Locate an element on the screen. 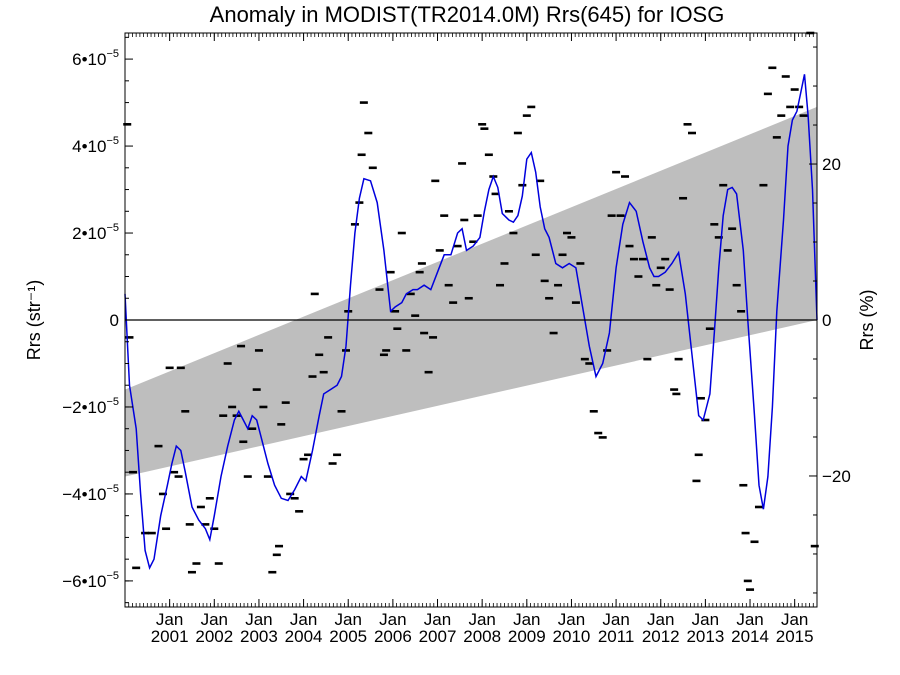 This screenshot has height=675, width=900. y-tick-label: 4•10−5 is located at coordinates (95, 145).